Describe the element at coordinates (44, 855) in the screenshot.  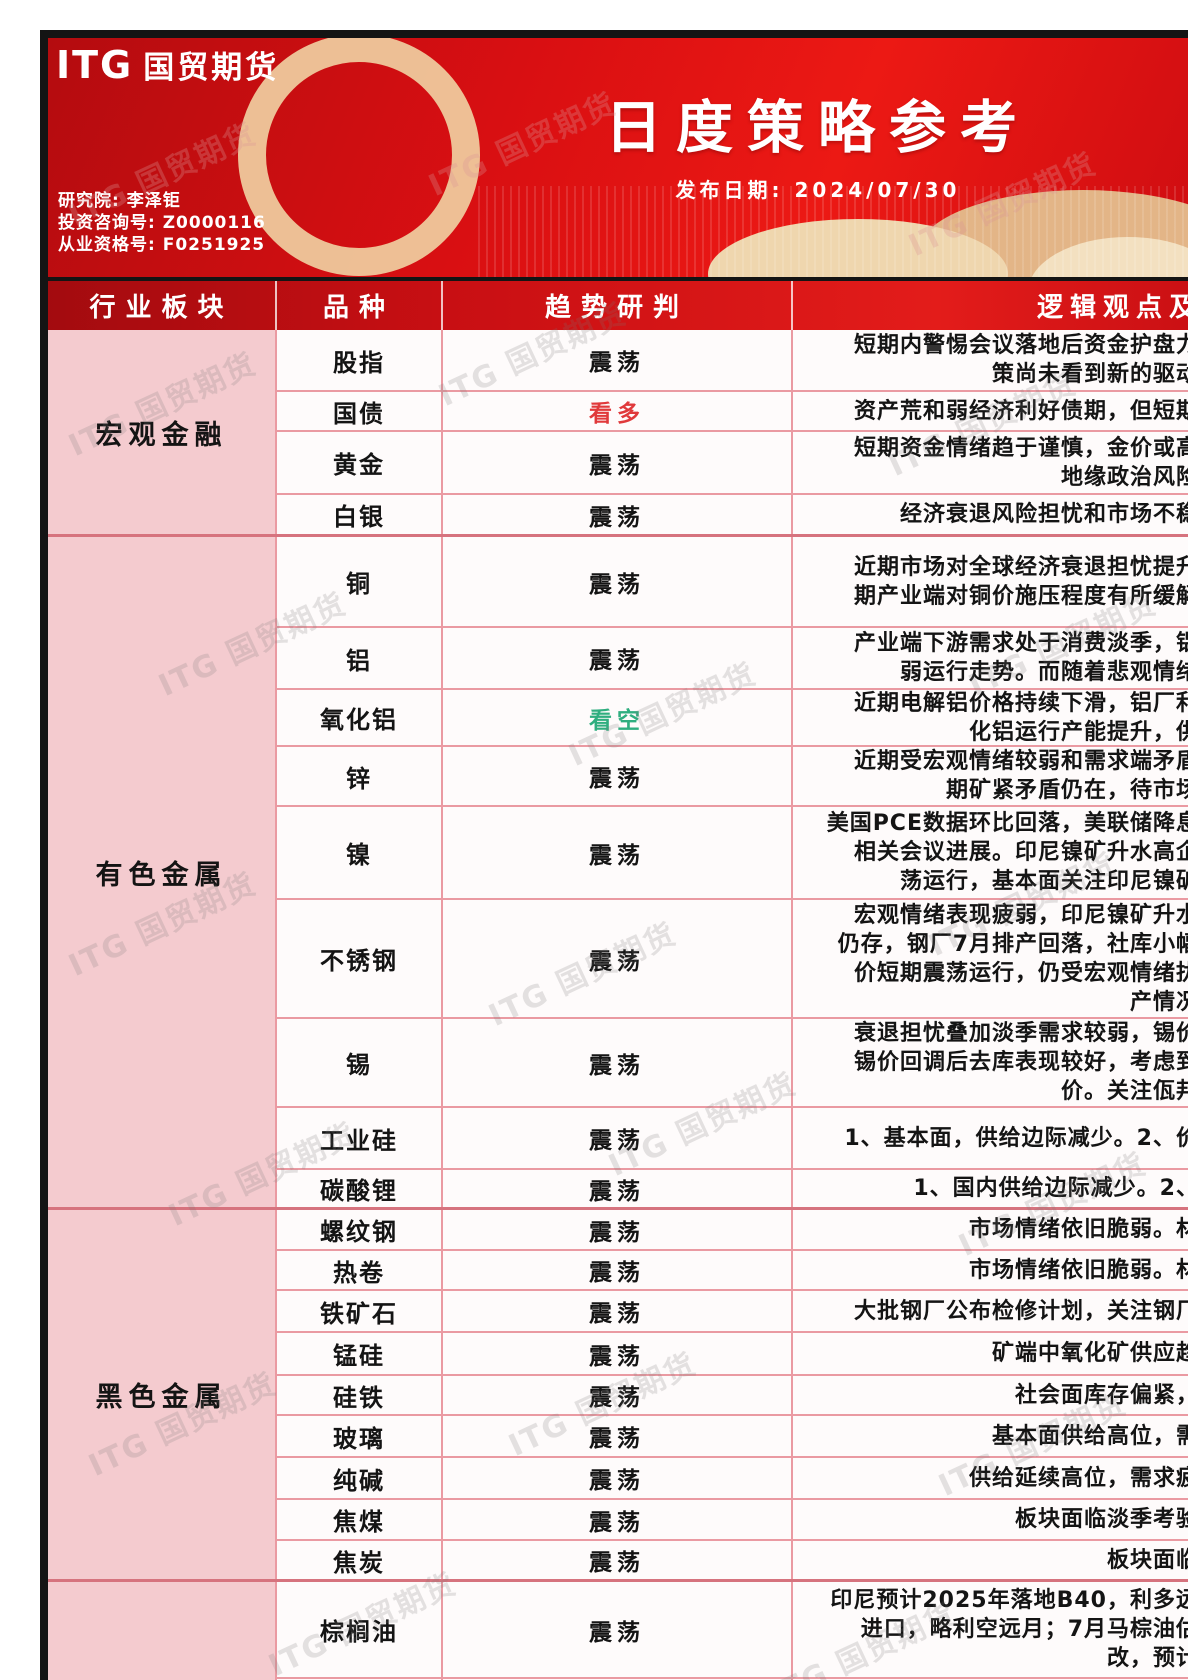
I see `frame-left-border` at that location.